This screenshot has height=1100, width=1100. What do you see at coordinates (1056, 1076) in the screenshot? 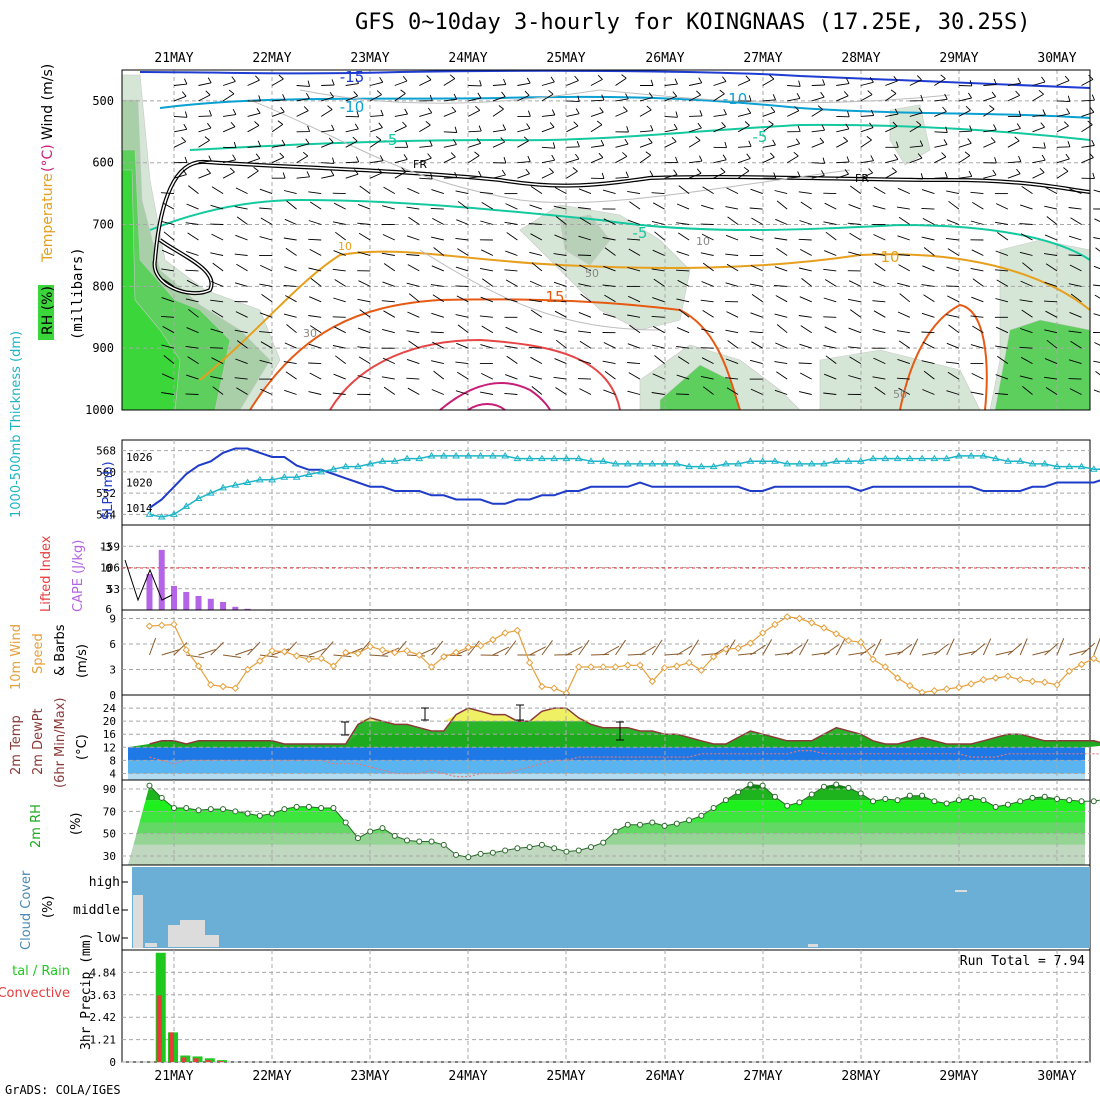
I see `bottom-date-label: 30MAY` at bounding box center [1056, 1076].